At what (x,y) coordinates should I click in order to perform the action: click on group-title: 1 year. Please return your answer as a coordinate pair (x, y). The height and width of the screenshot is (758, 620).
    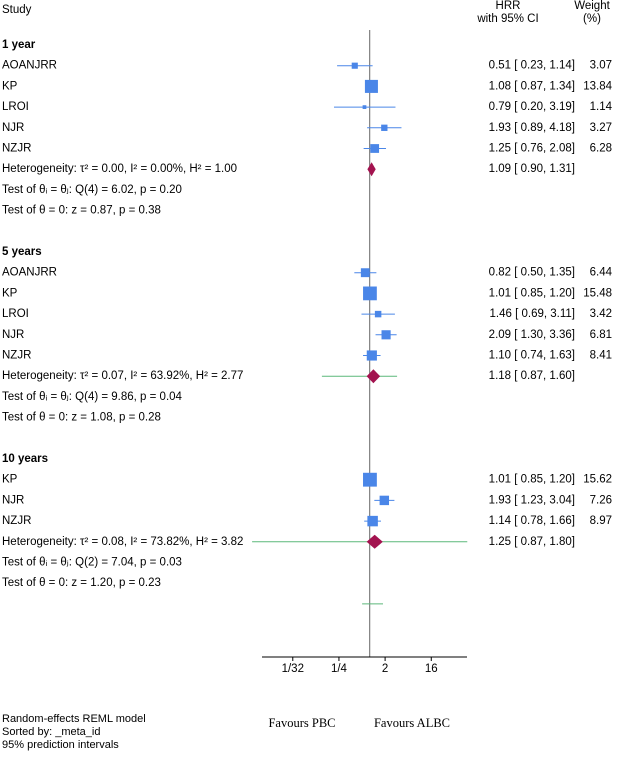
    Looking at the image, I should click on (19, 45).